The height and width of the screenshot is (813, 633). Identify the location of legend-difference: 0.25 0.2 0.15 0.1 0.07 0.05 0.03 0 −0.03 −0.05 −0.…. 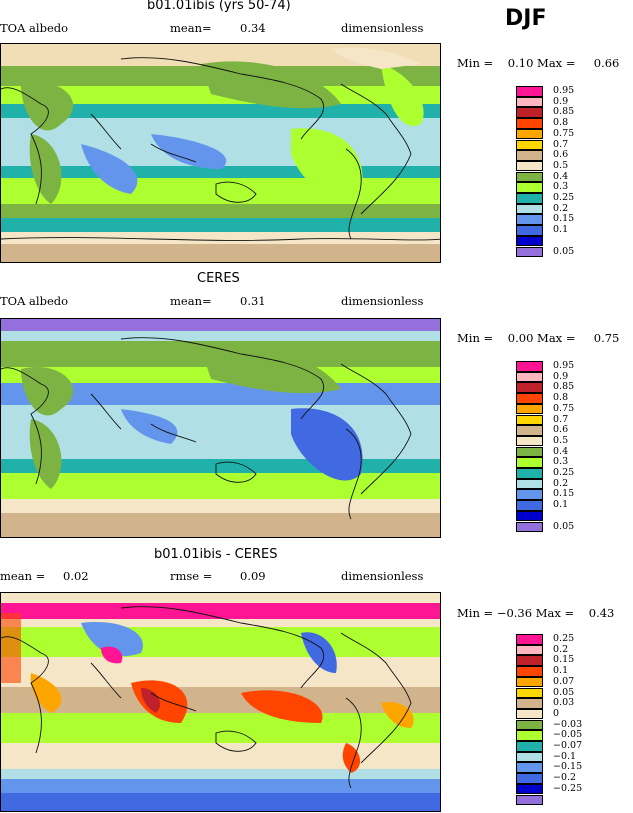
(549, 719).